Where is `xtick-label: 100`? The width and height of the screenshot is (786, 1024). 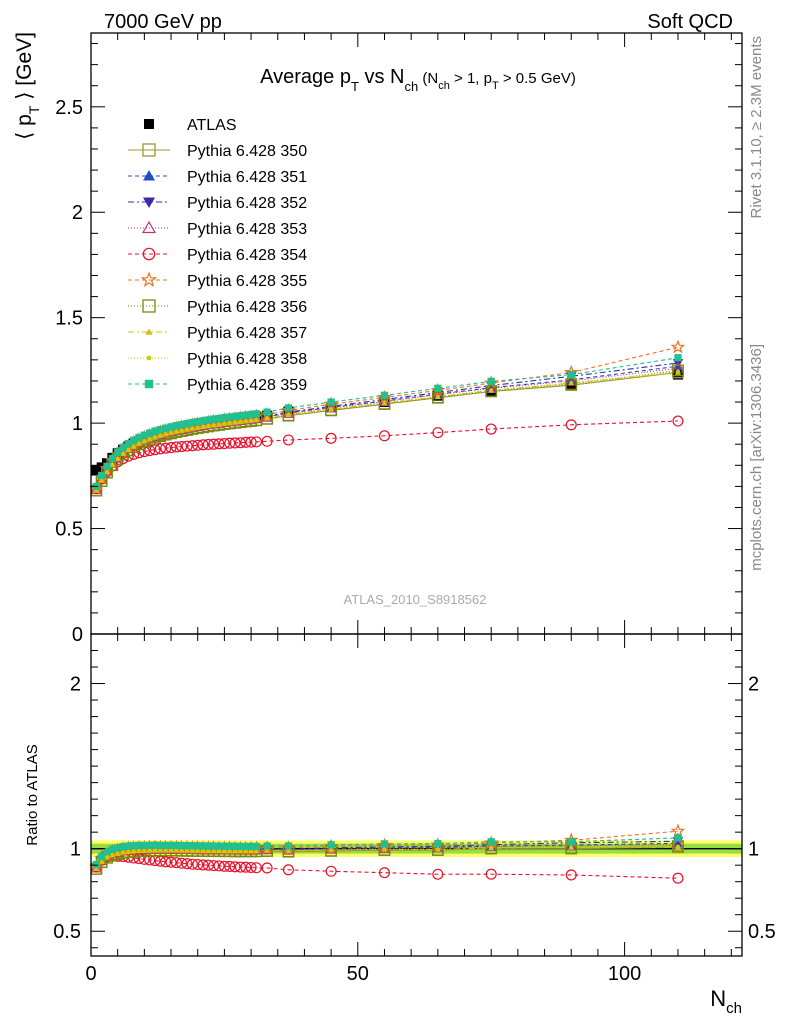 xtick-label: 100 is located at coordinates (624, 974).